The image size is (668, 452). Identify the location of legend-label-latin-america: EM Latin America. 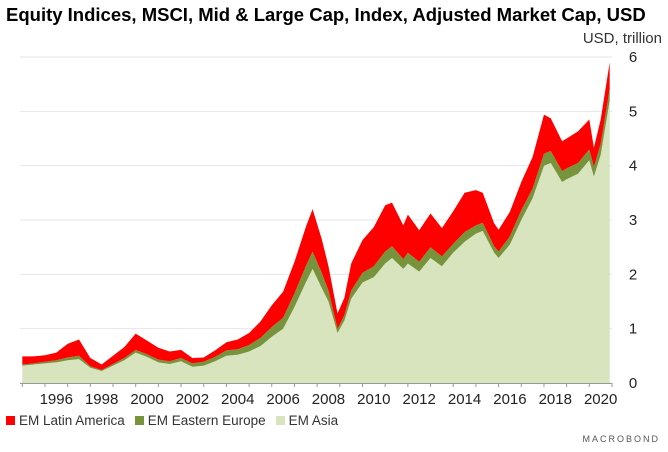
(72, 420).